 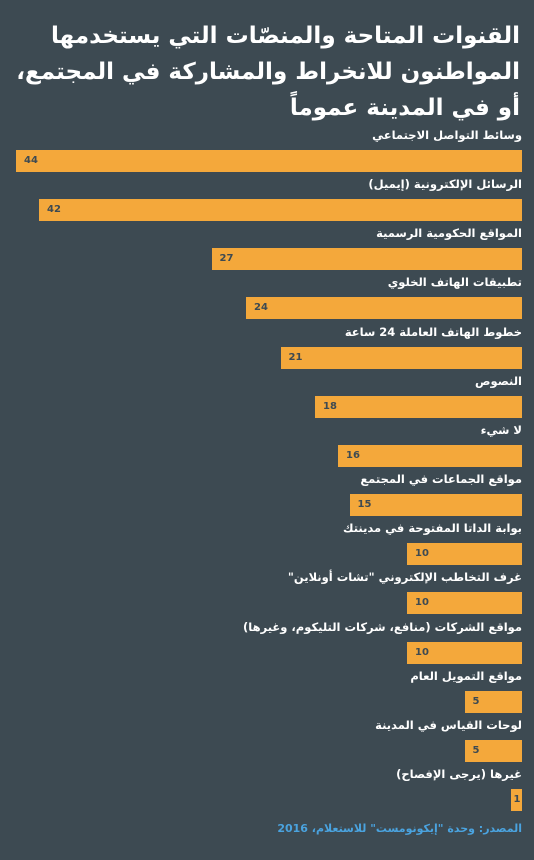 What do you see at coordinates (447, 135) in the screenshot?
I see `category-label: وسائط التواصل الاجتماعي` at bounding box center [447, 135].